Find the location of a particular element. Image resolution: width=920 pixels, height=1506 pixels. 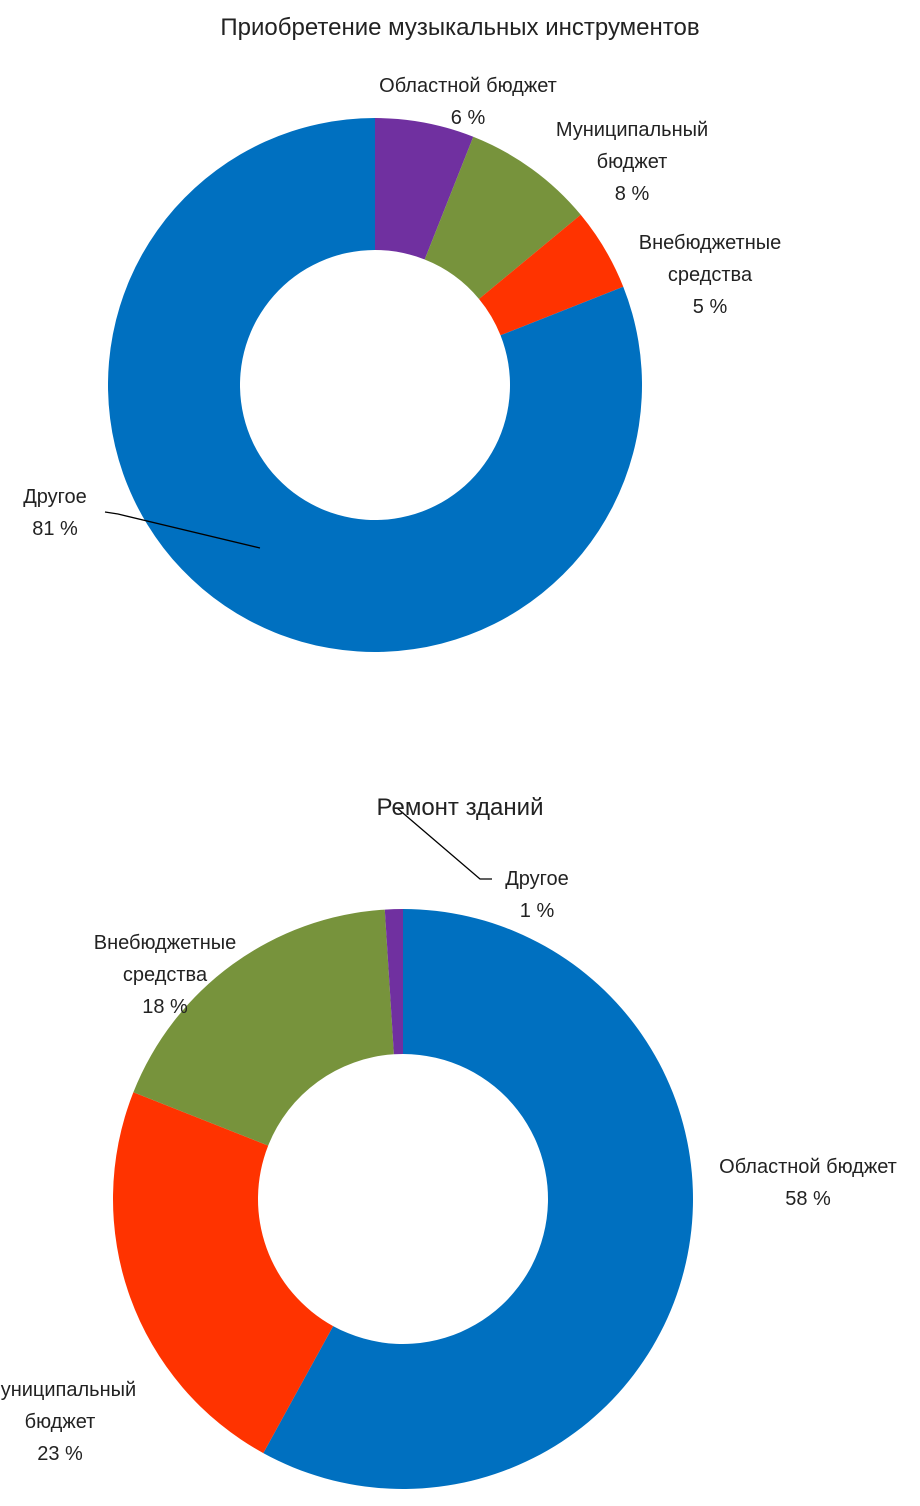

slice-label: Внебюджетные средства 18 % is located at coordinates (165, 975).